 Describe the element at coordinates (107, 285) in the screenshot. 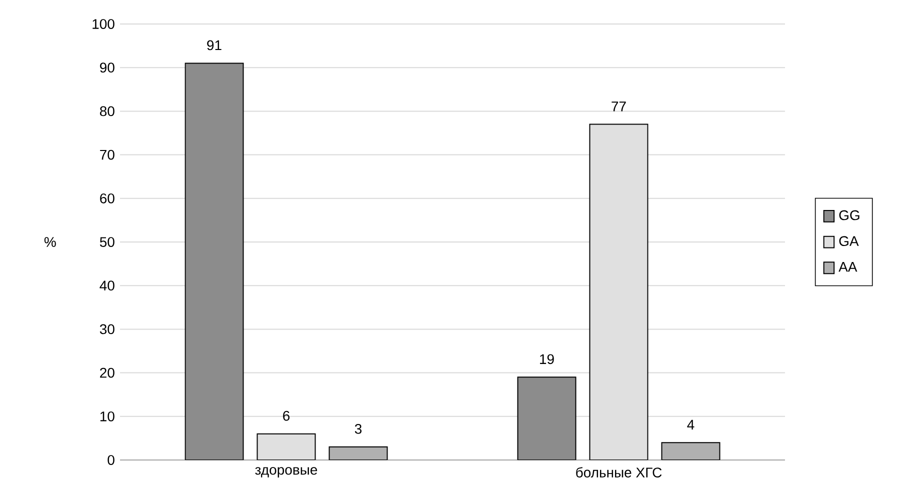

I see `y-tick-label: 40` at that location.